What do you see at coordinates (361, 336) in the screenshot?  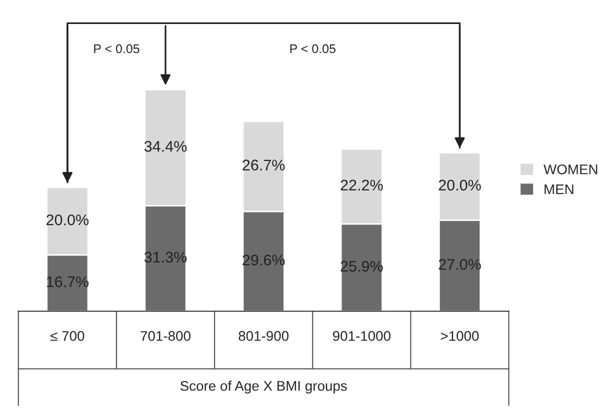 I see `x-tick-label: 901-1000` at bounding box center [361, 336].